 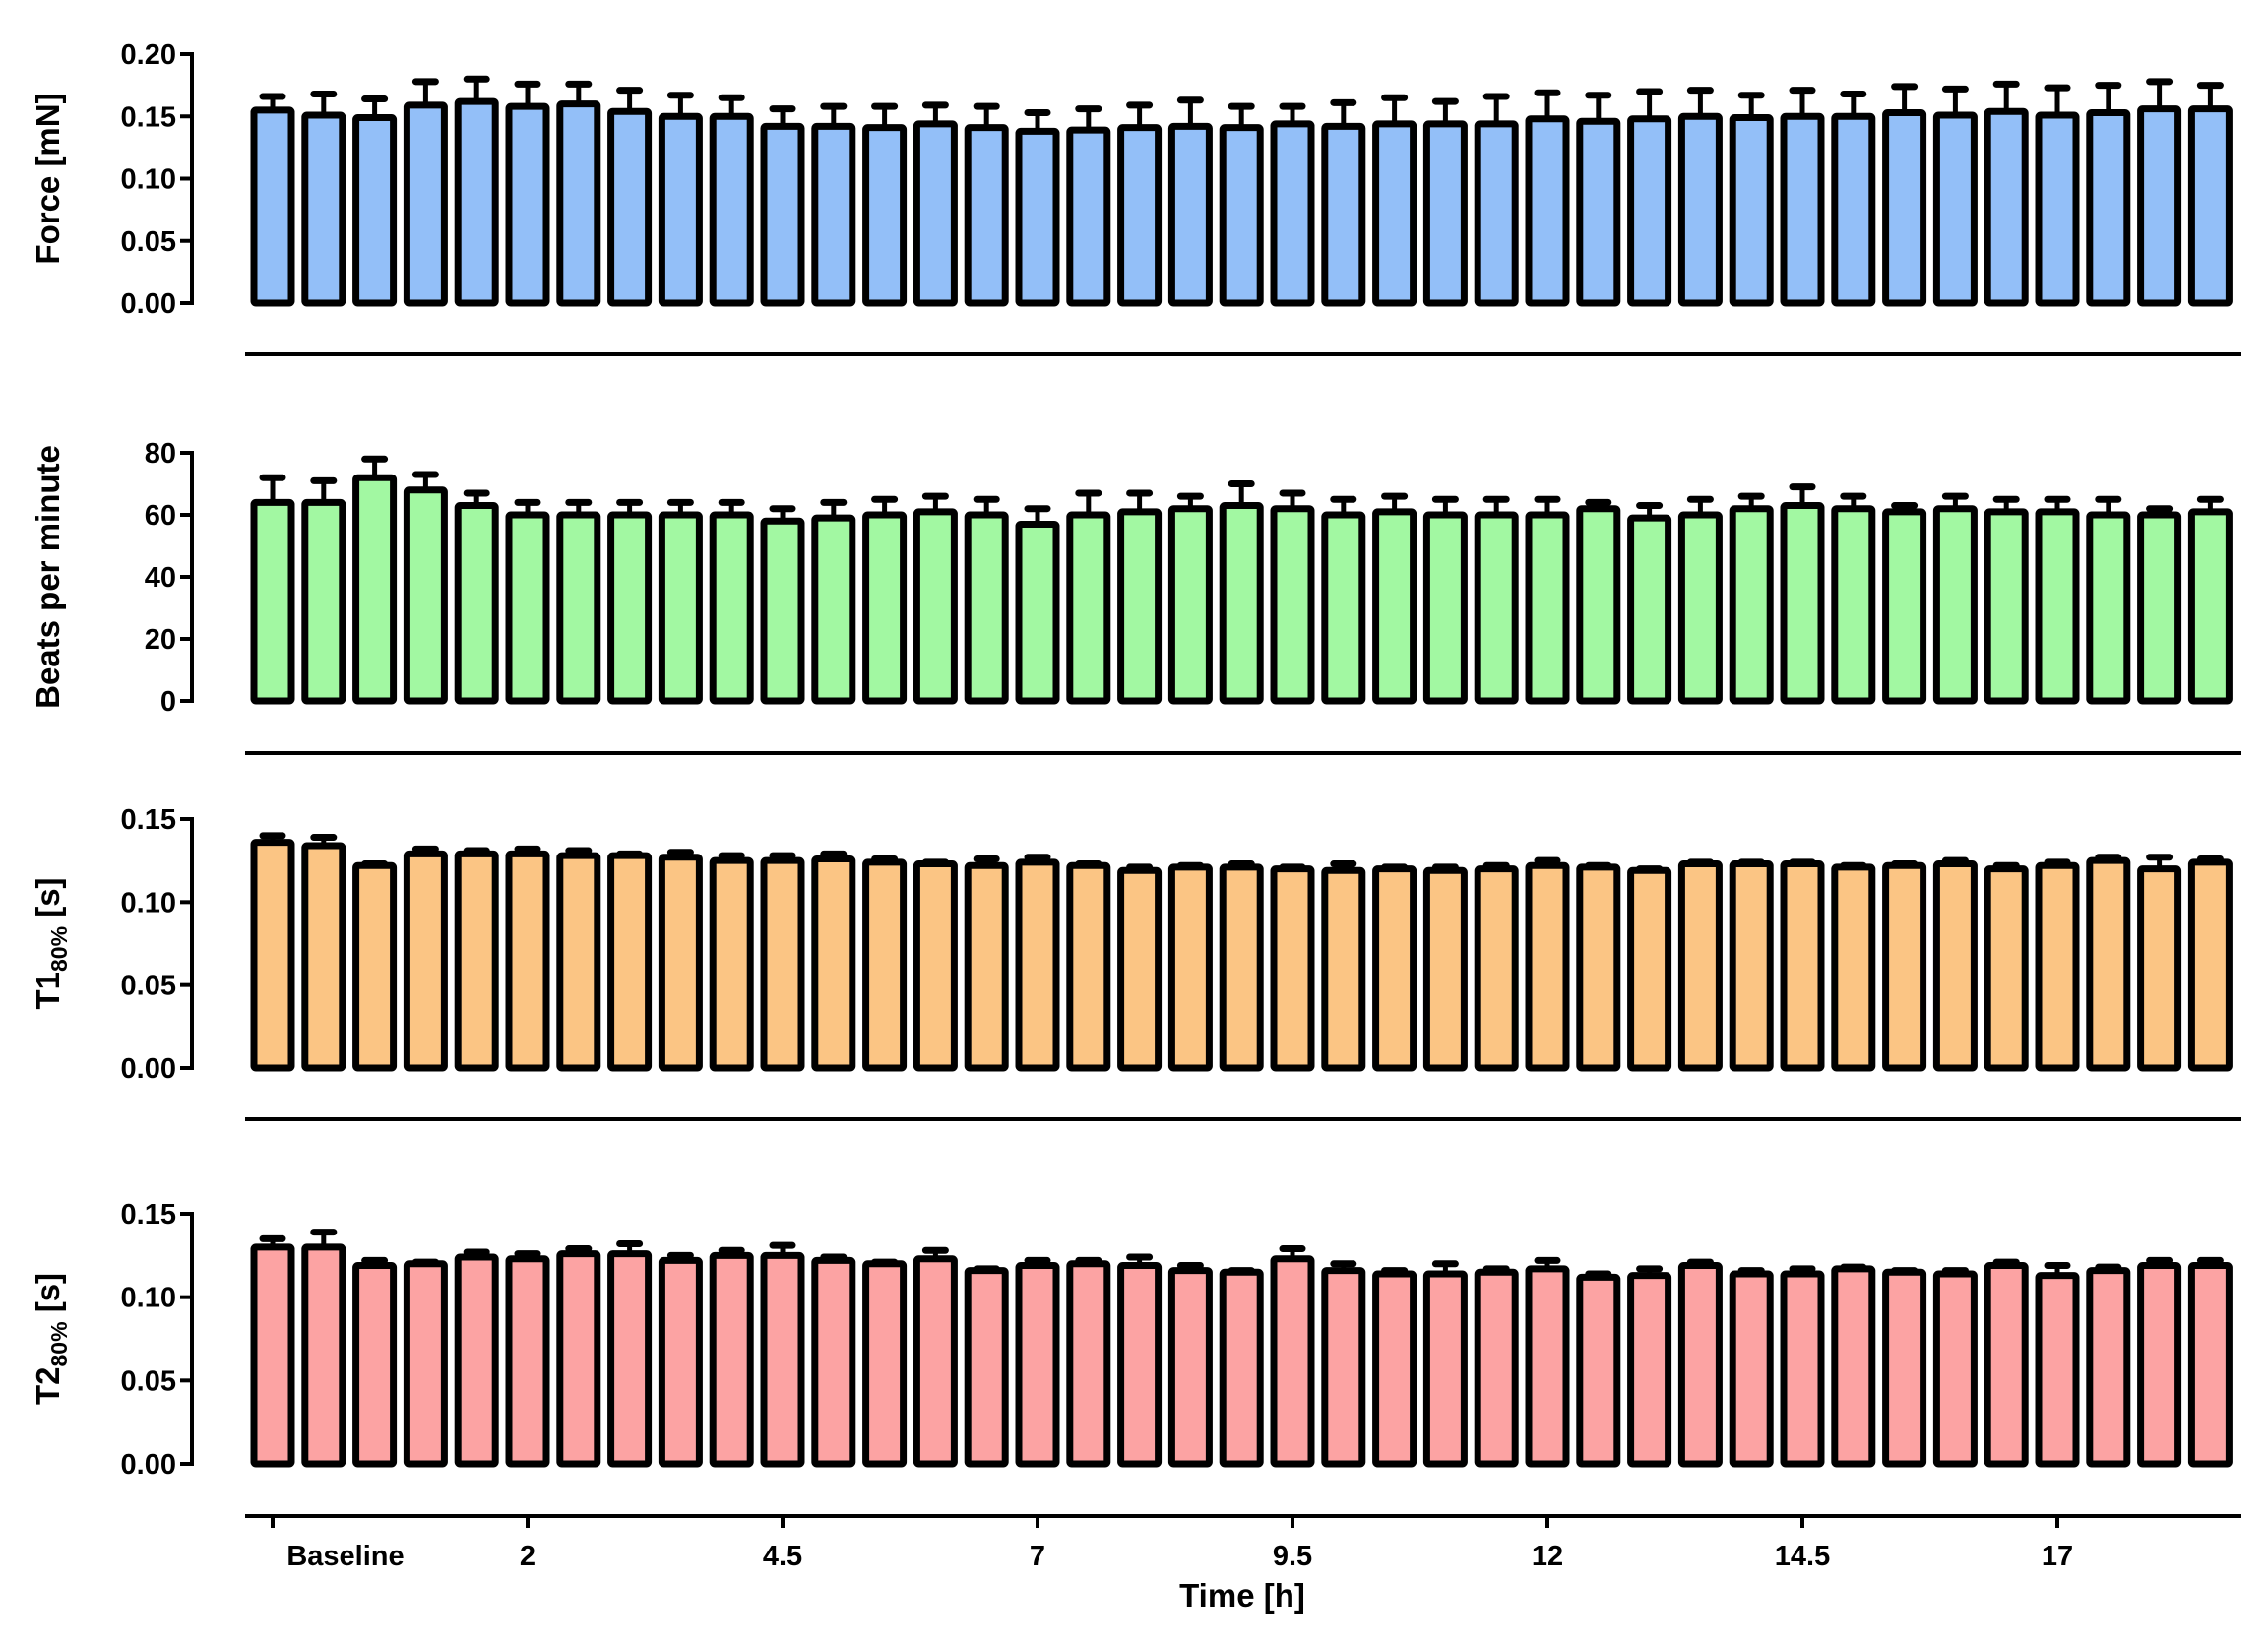 What do you see at coordinates (1242, 1596) in the screenshot?
I see `x-axis-label: Time [h]` at bounding box center [1242, 1596].